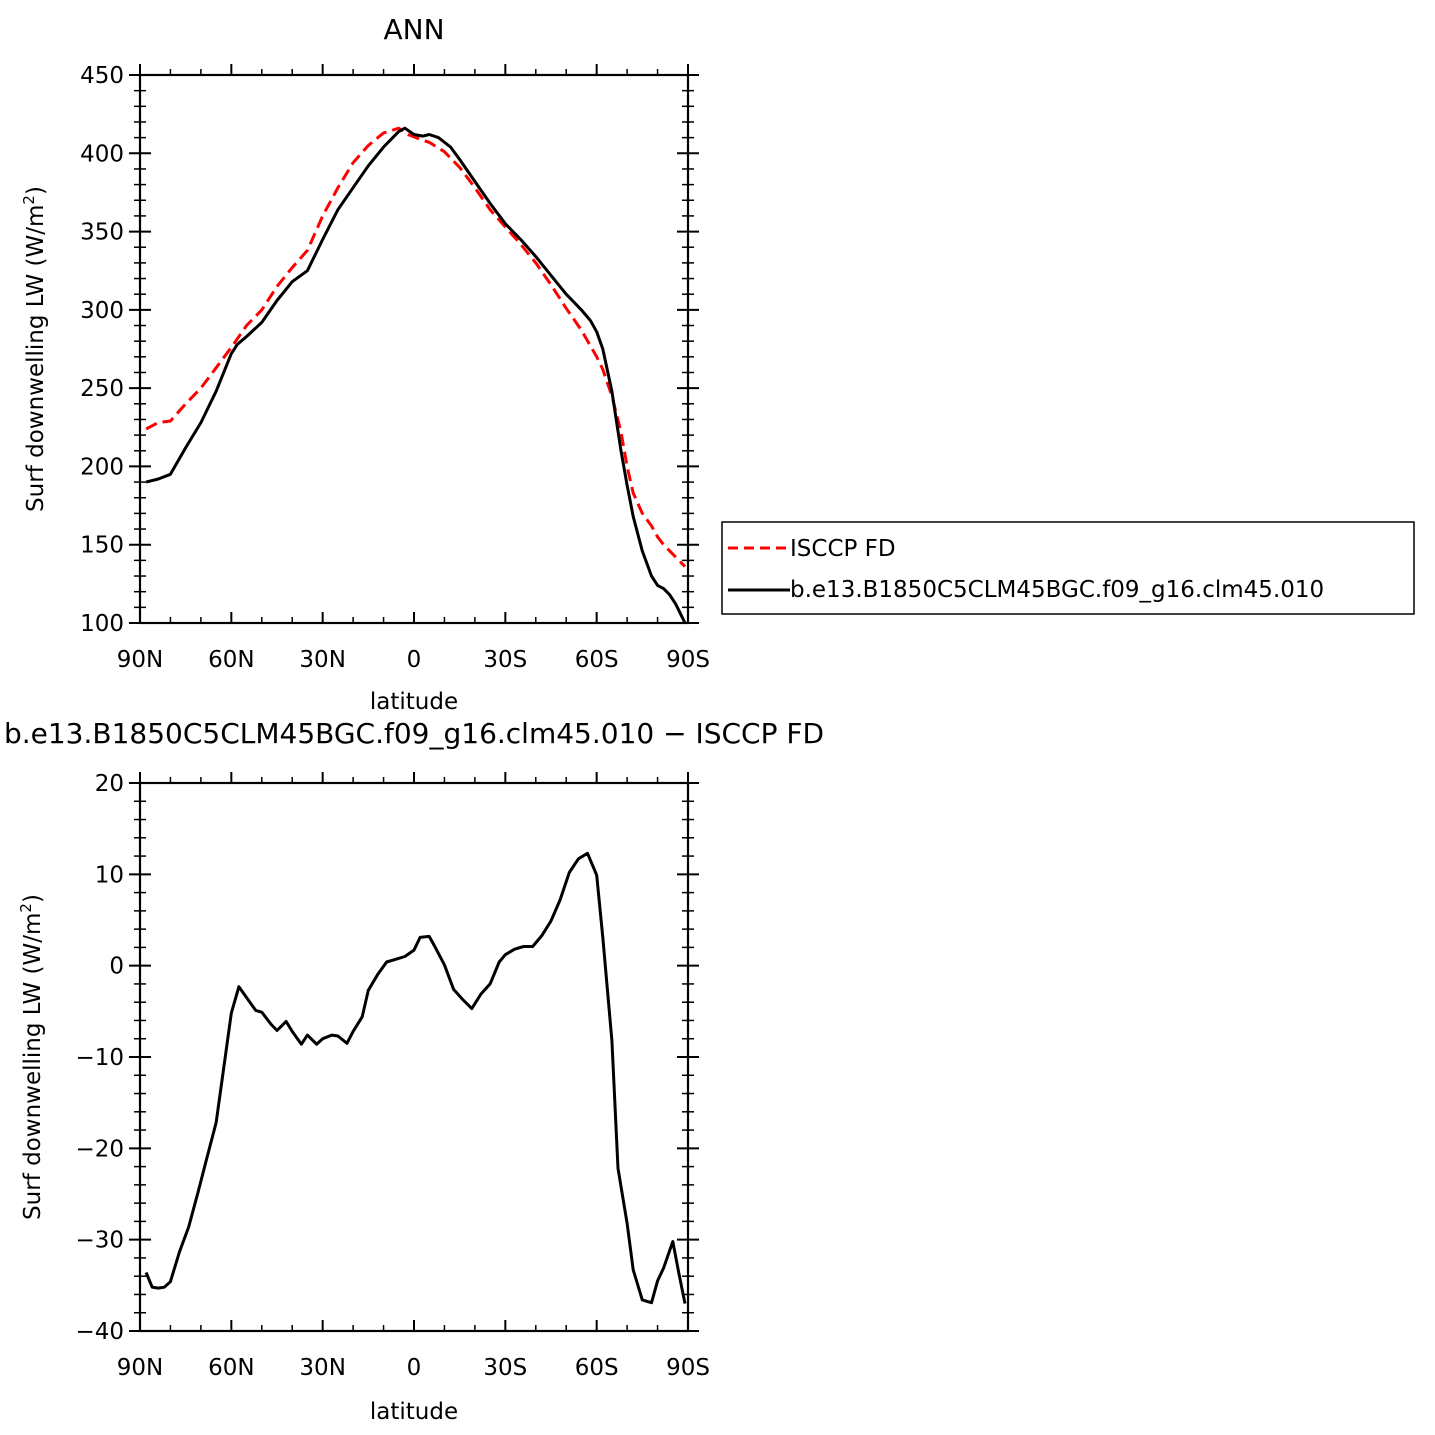 This screenshot has width=1435, height=1435. Describe the element at coordinates (1057, 590) in the screenshot. I see `legend-label-model: b.e13.B1850C5CLM45BGC.f09_g16.clm45.010` at that location.